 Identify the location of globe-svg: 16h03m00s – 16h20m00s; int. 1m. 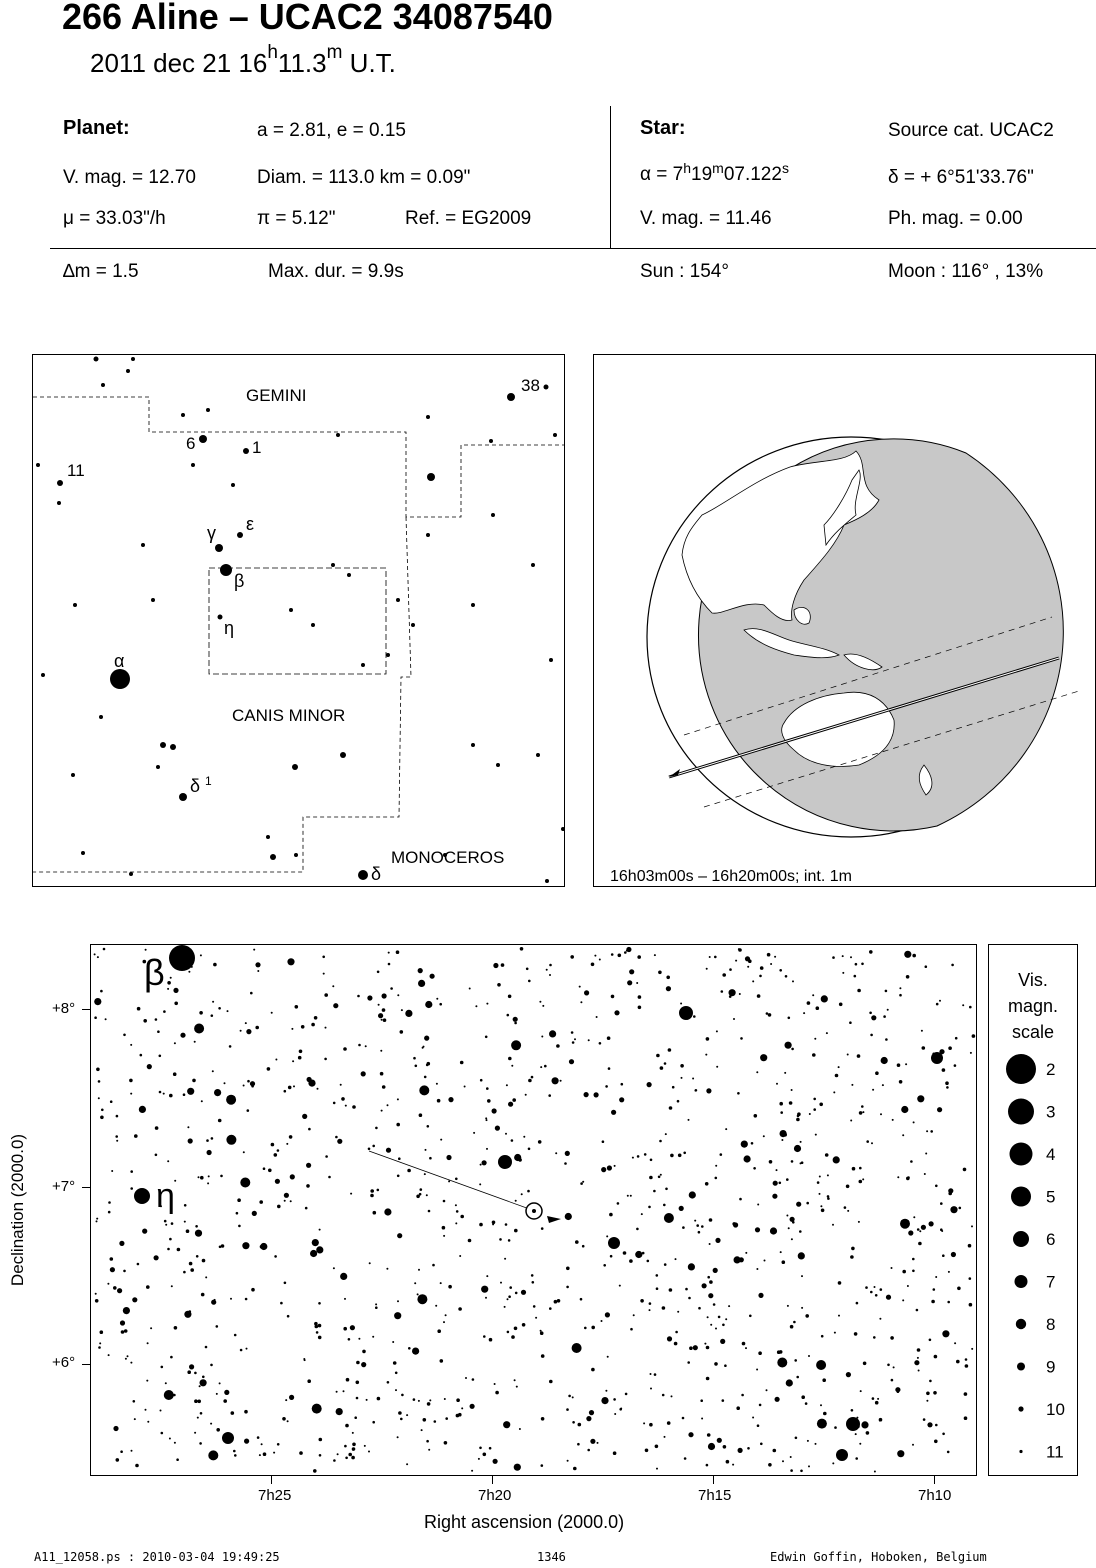
(845, 660).